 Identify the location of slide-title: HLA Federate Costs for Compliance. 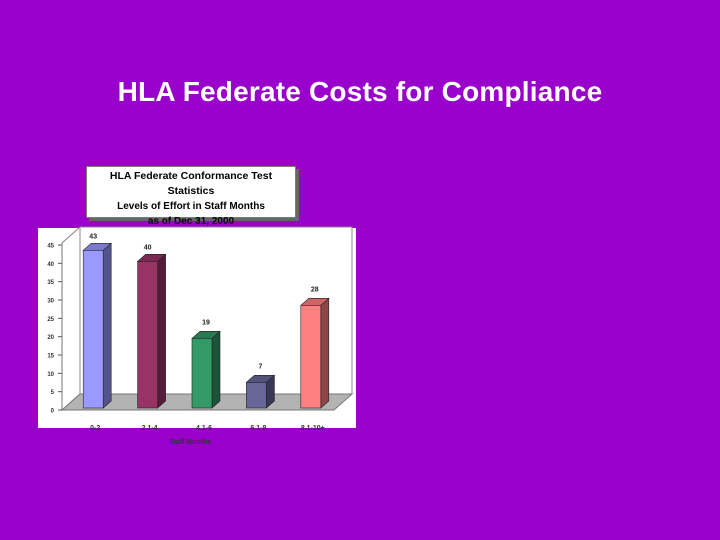
(360, 91).